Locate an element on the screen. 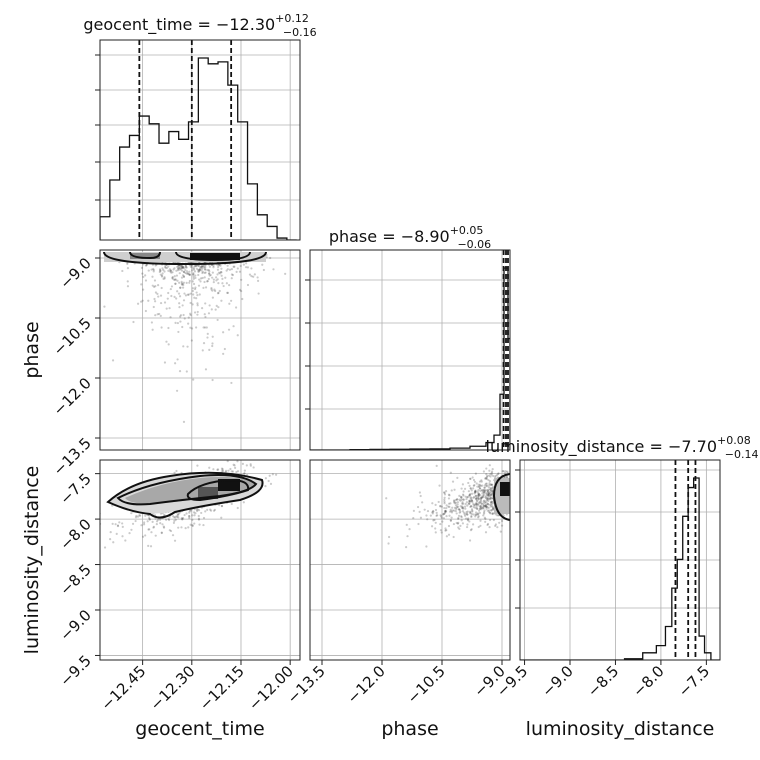  xlabel-luminosity-distance: luminosity_distance is located at coordinates (620, 729).